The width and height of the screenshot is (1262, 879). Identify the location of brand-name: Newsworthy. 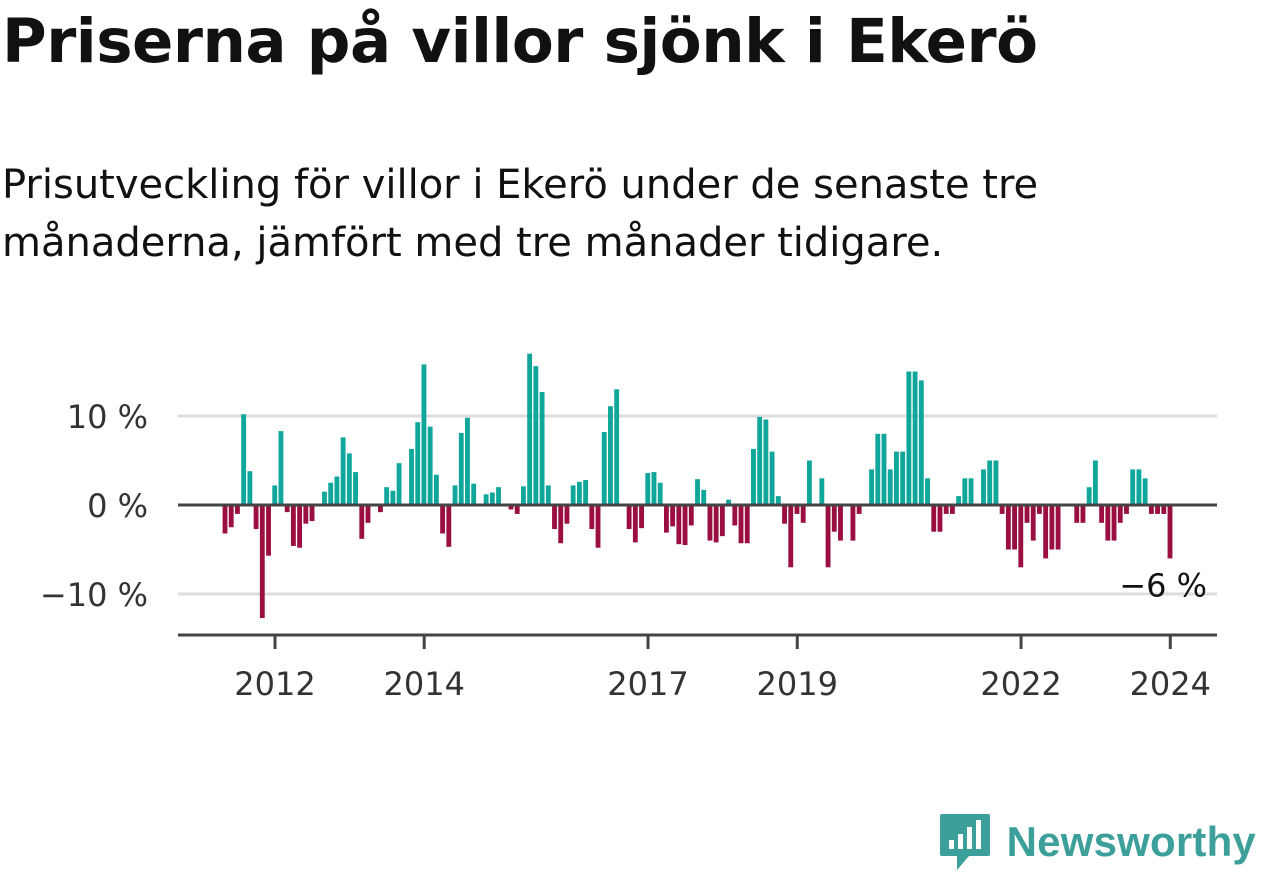
(1131, 841).